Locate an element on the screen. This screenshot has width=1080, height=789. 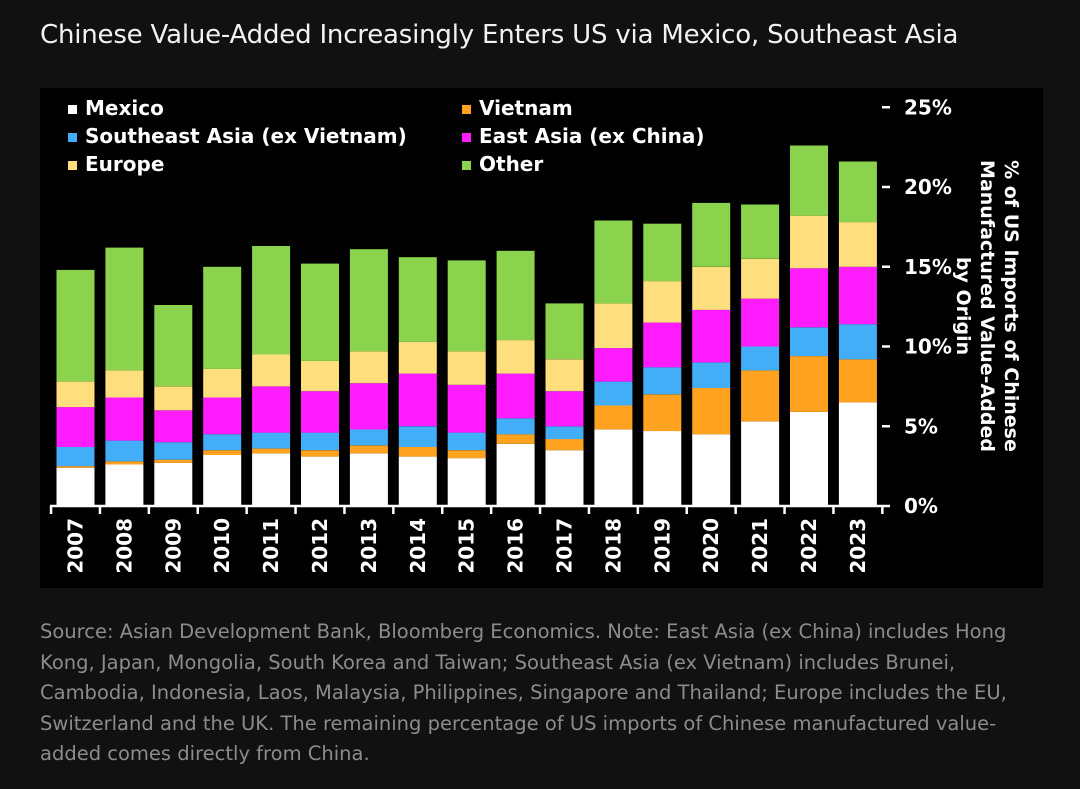
bar-vietnam-2013 is located at coordinates (368, 449).